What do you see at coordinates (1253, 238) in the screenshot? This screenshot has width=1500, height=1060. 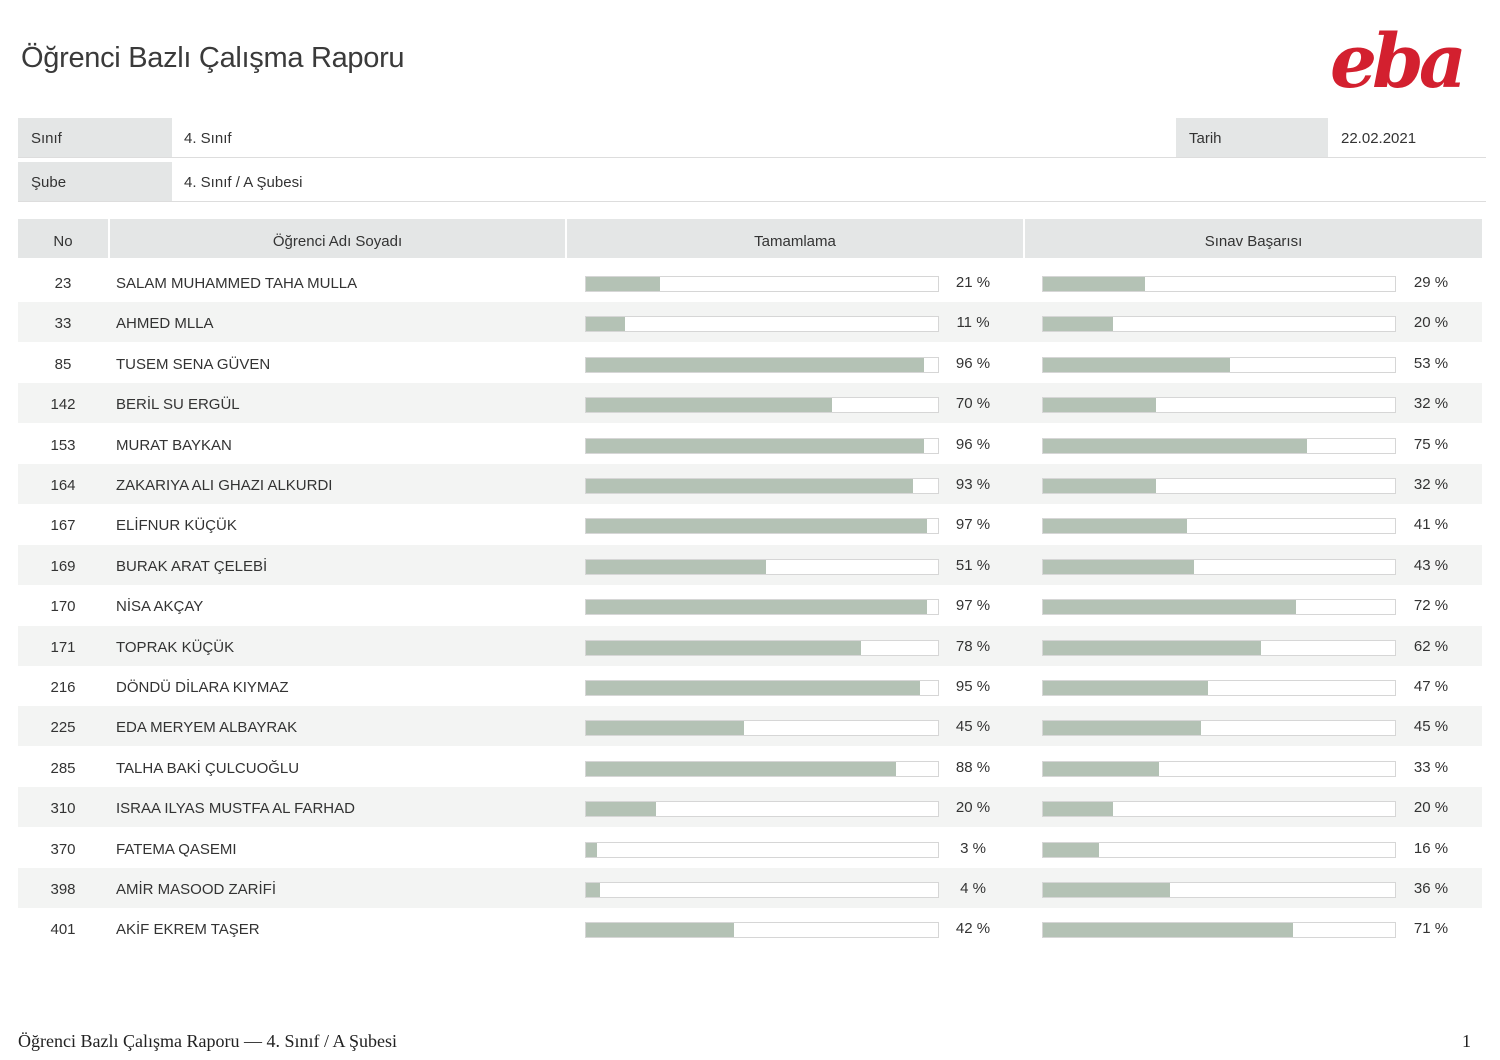 I see `column-header-exam: Sınav Başarısı` at bounding box center [1253, 238].